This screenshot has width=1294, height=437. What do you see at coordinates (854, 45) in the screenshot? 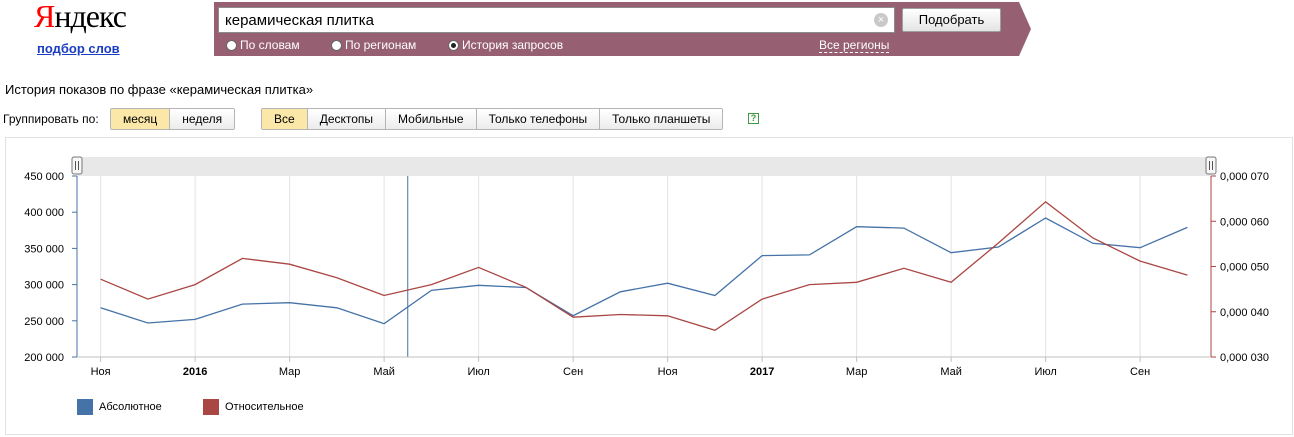
I see `all-regions-link: Все регионы` at bounding box center [854, 45].